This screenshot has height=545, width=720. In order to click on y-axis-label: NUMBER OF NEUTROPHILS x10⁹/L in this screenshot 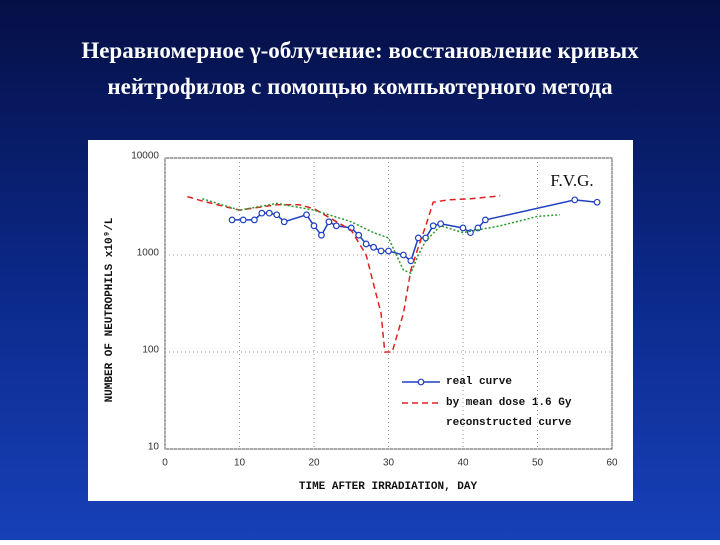, I will do `click(110, 309)`.